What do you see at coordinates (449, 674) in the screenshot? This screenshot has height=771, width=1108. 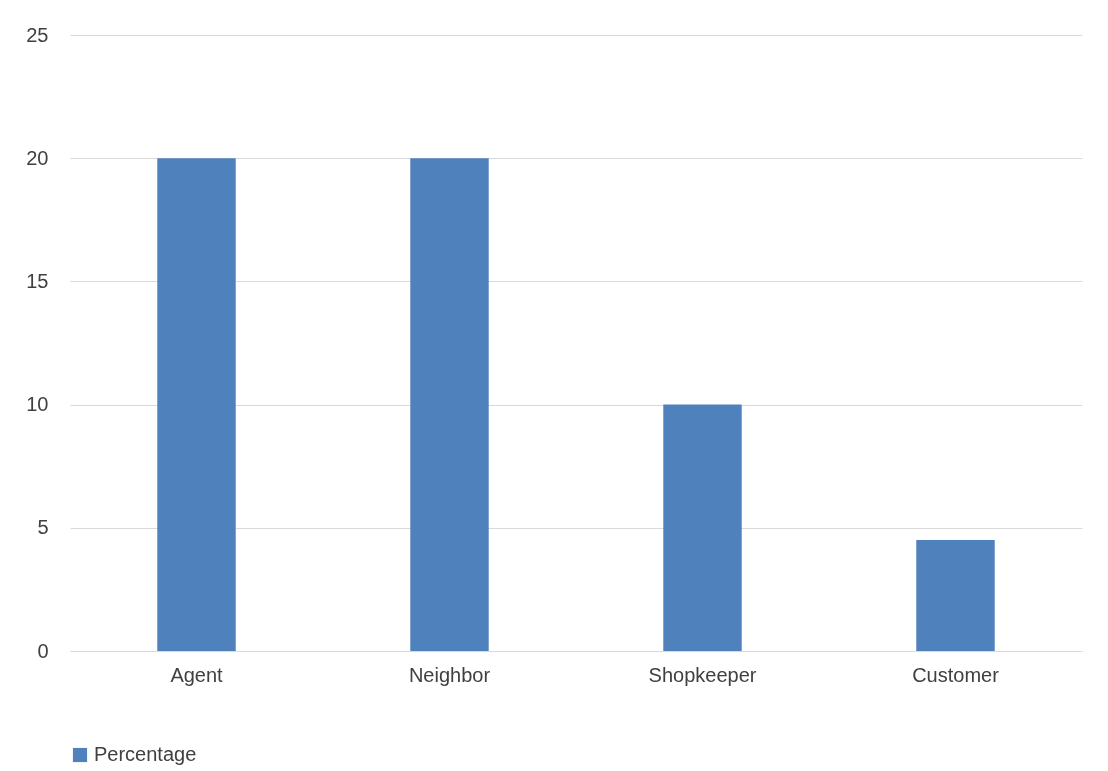 I see `x-tick-label: Neighbor` at bounding box center [449, 674].